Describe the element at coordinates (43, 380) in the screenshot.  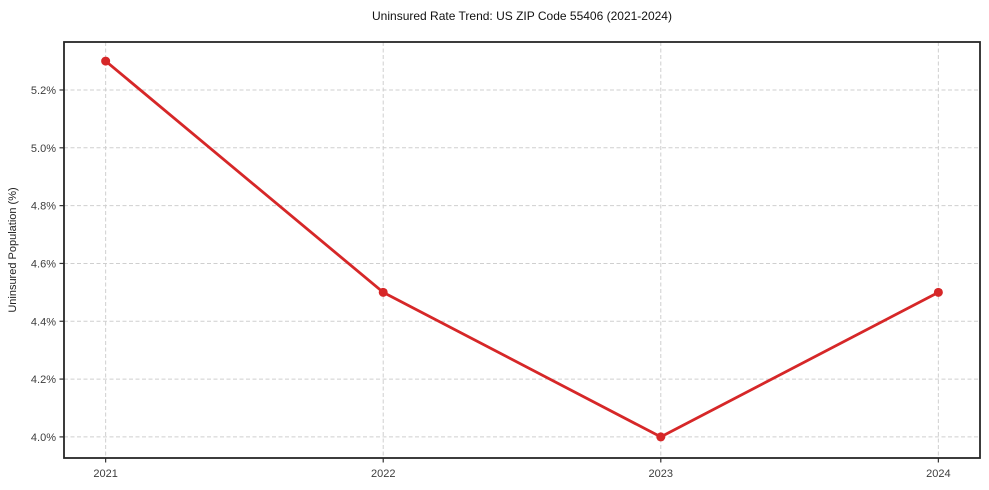
I see `y-tick-label: 4.2%` at that location.